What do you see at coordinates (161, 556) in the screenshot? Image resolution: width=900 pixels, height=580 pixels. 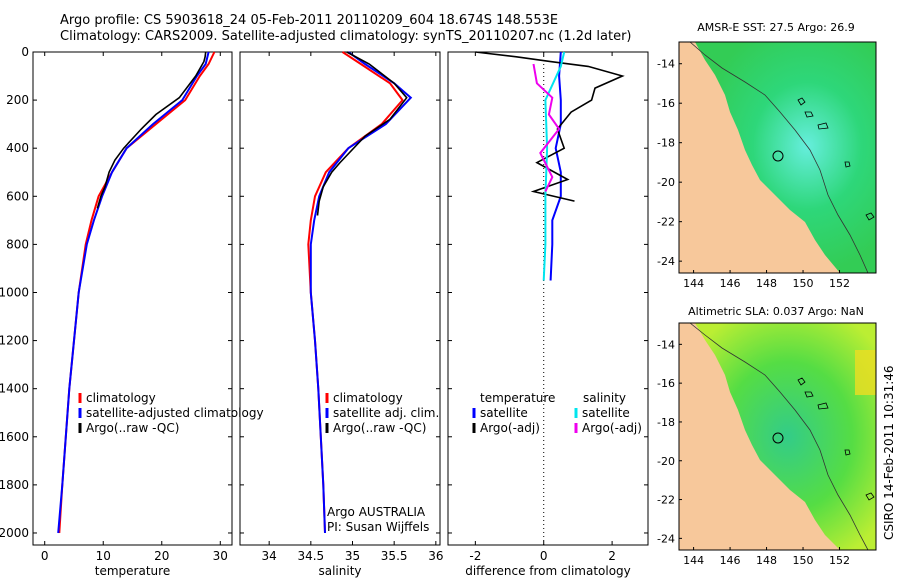 I see `x-tick-label: 20` at bounding box center [161, 556].